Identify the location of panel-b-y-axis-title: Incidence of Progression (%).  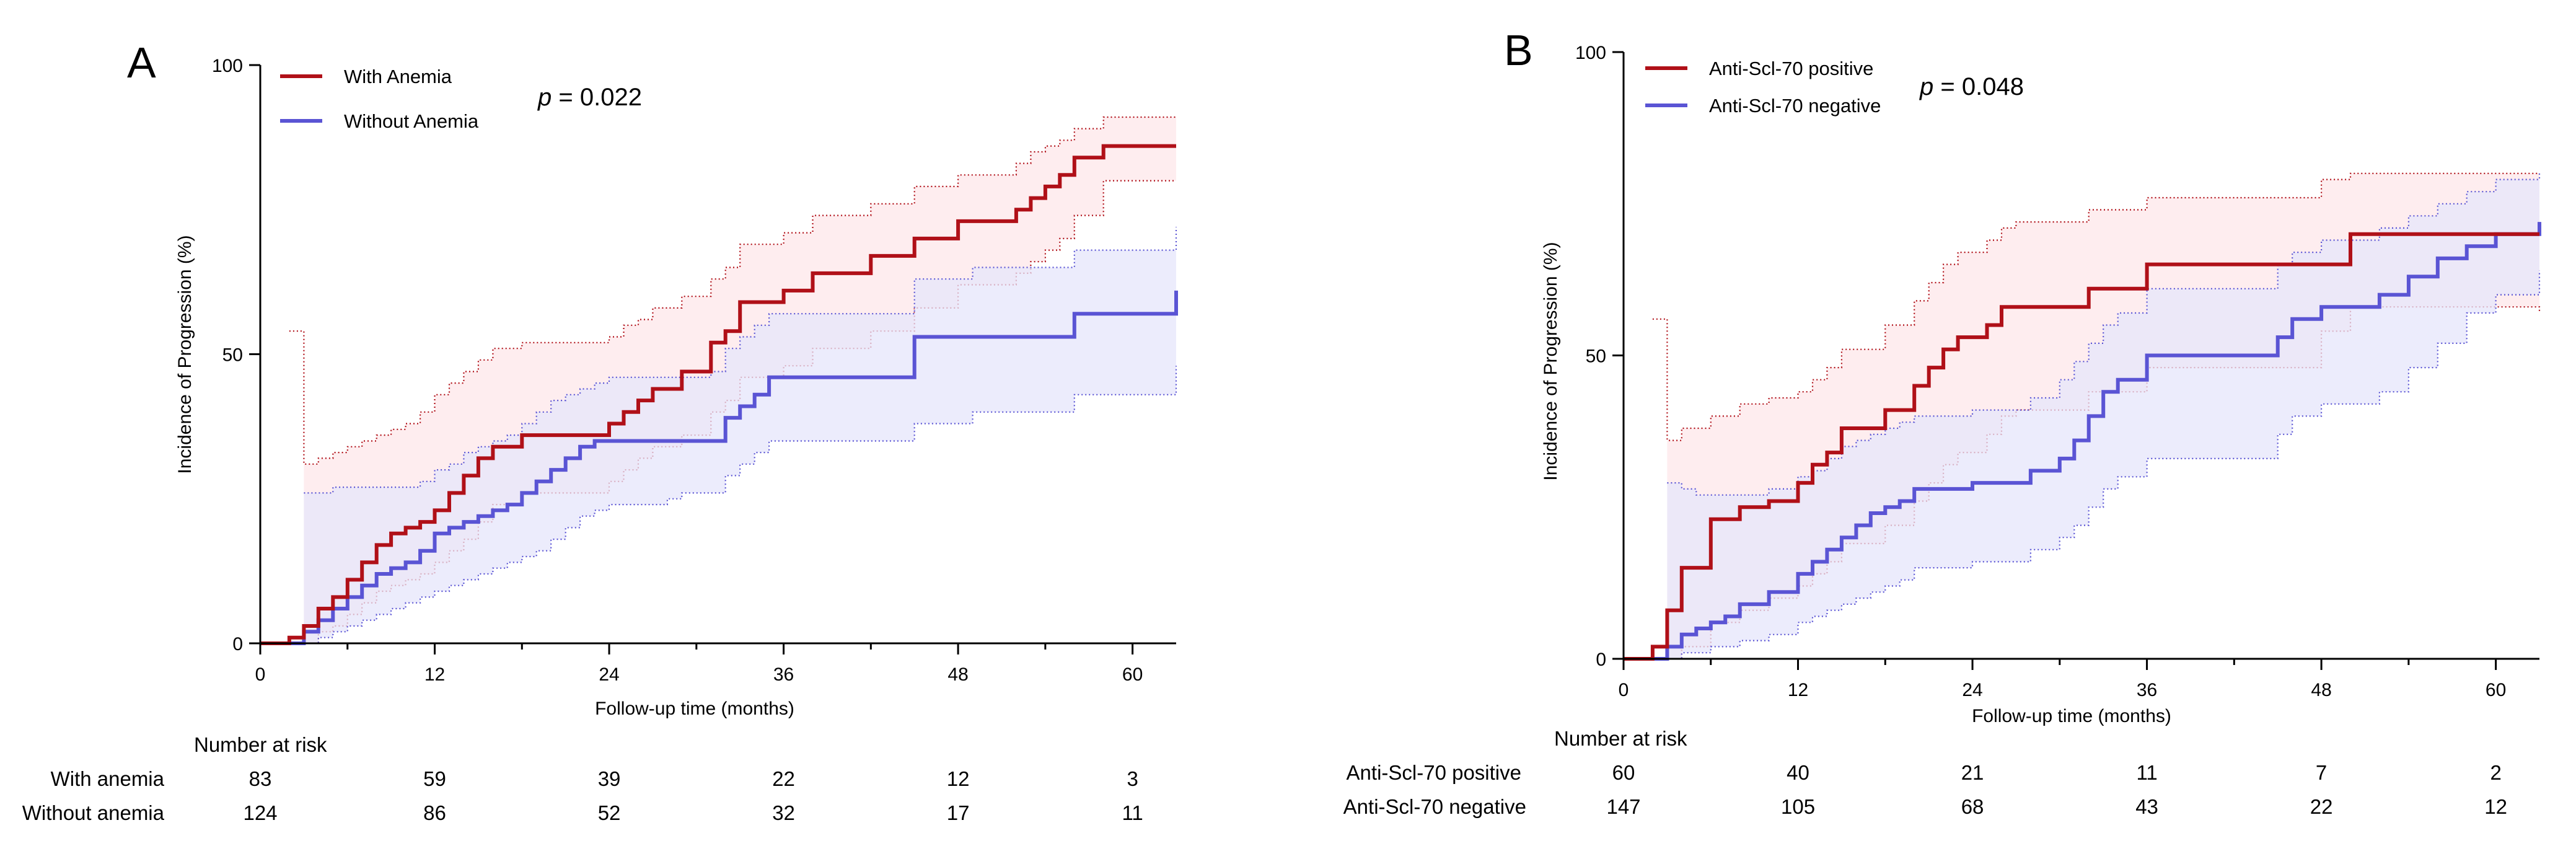
(1551, 361).